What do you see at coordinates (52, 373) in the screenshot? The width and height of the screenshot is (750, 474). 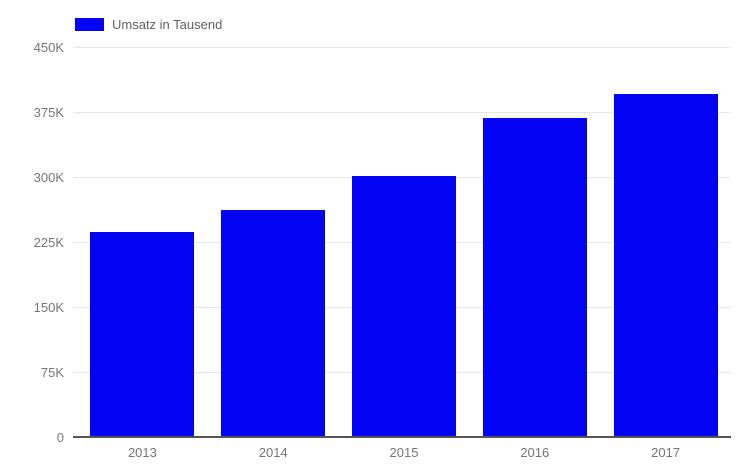 I see `y-axis-label-75K: 75K` at bounding box center [52, 373].